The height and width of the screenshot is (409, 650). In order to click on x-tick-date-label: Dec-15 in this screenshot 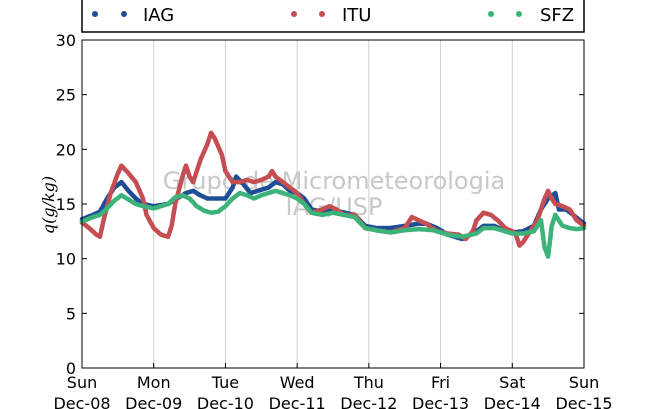, I will do `click(583, 401)`.